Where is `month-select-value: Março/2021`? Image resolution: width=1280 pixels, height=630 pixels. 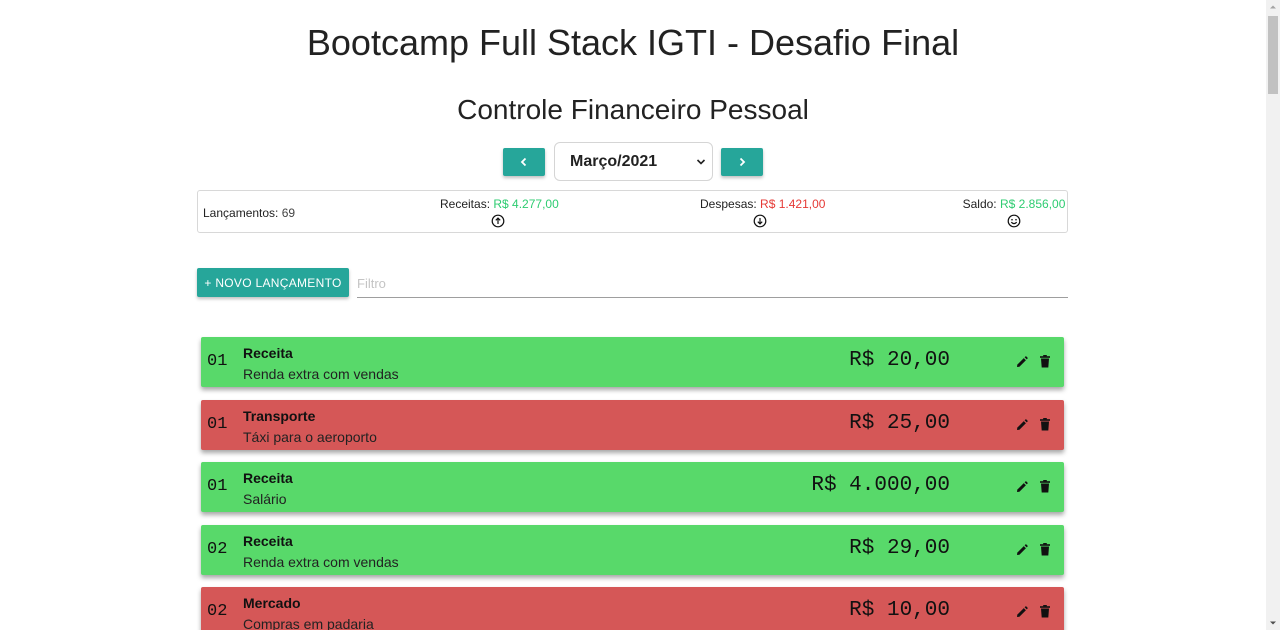 month-select-value: Março/2021 is located at coordinates (614, 161).